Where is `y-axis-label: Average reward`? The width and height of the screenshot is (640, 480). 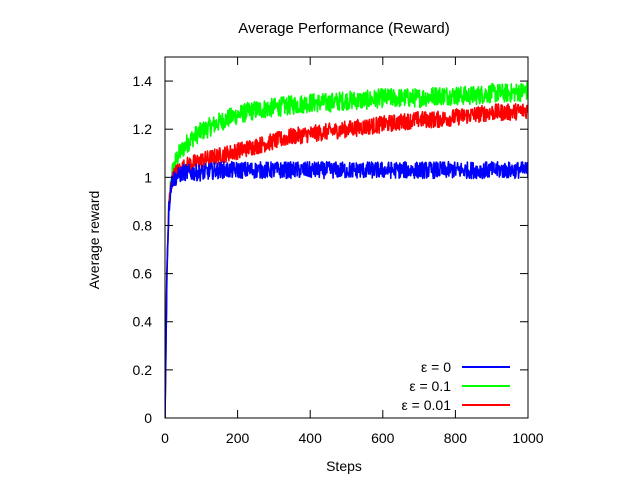 y-axis-label: Average reward is located at coordinates (94, 240).